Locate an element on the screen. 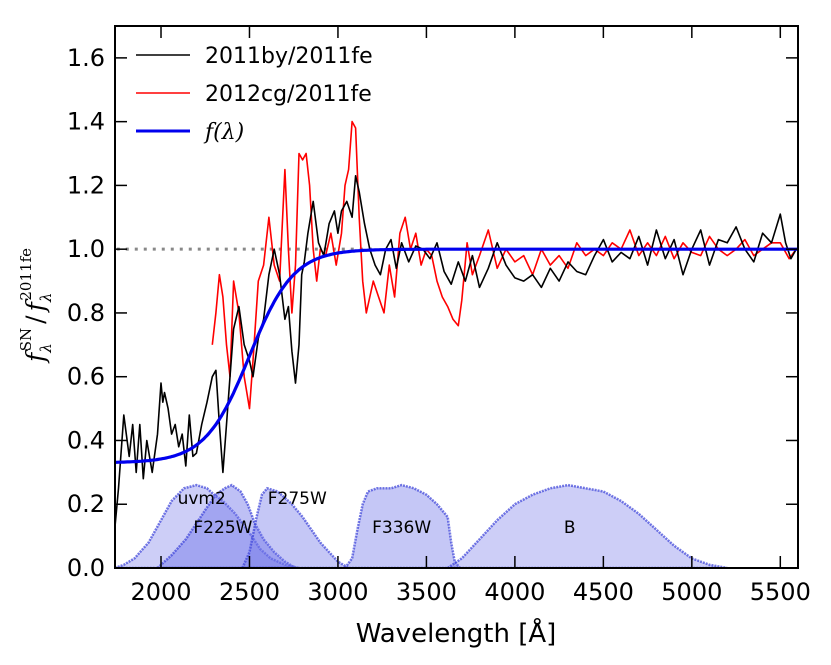 The height and width of the screenshot is (665, 831). ylabel-f2: f is located at coordinates (35, 305).